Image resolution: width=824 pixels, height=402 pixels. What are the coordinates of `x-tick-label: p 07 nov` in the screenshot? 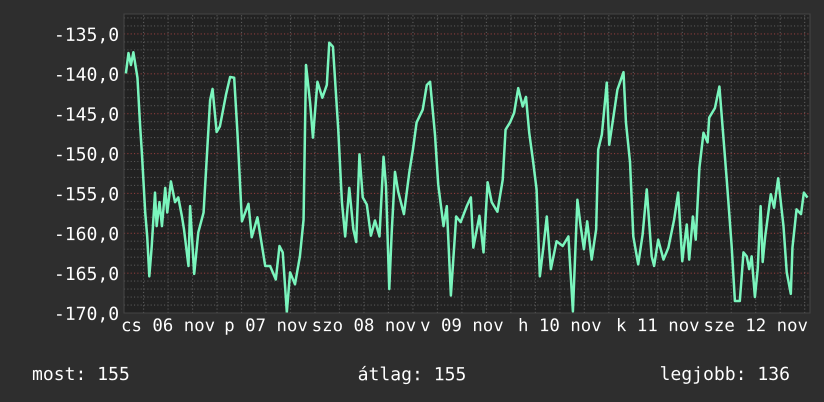 It's located at (266, 326).